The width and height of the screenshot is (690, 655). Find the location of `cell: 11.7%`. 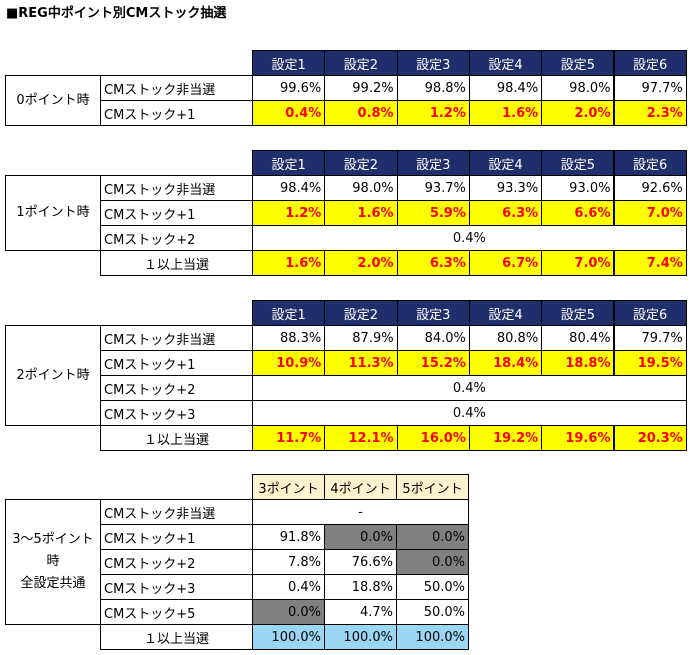

cell: 11.7% is located at coordinates (289, 438).